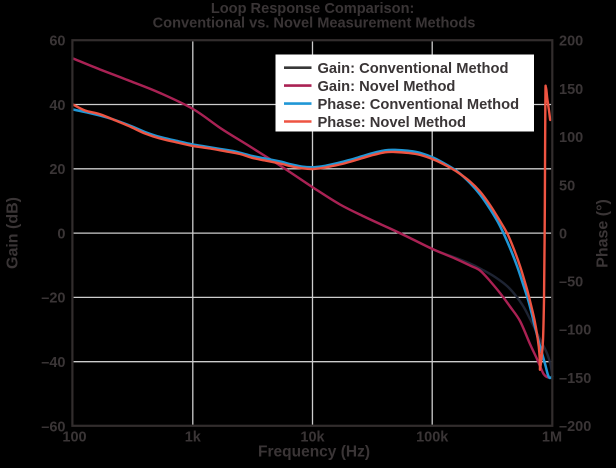 Image resolution: width=616 pixels, height=468 pixels. What do you see at coordinates (57, 106) in the screenshot?
I see `svg-text: 40` at bounding box center [57, 106].